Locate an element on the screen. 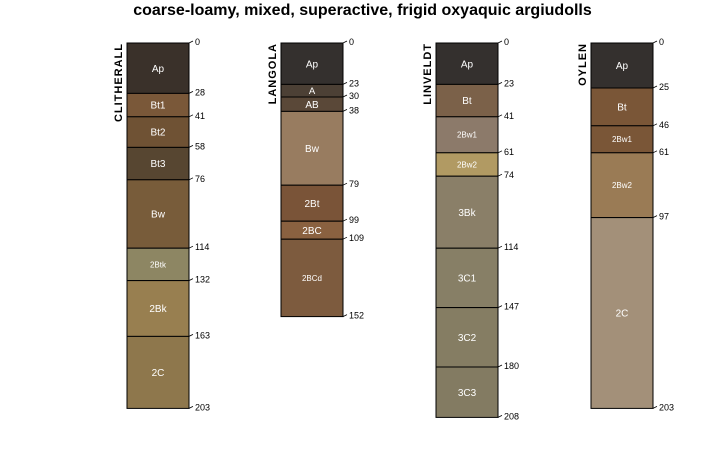  depth-label: 147 is located at coordinates (511, 307).